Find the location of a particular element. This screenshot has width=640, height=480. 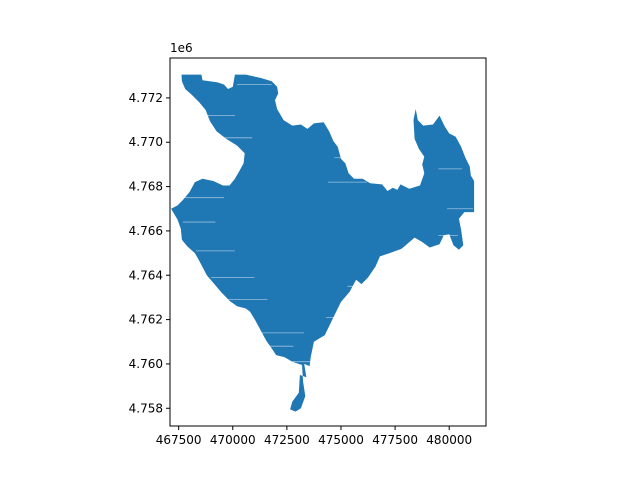

x-tick-label: 475000 is located at coordinates (341, 440).